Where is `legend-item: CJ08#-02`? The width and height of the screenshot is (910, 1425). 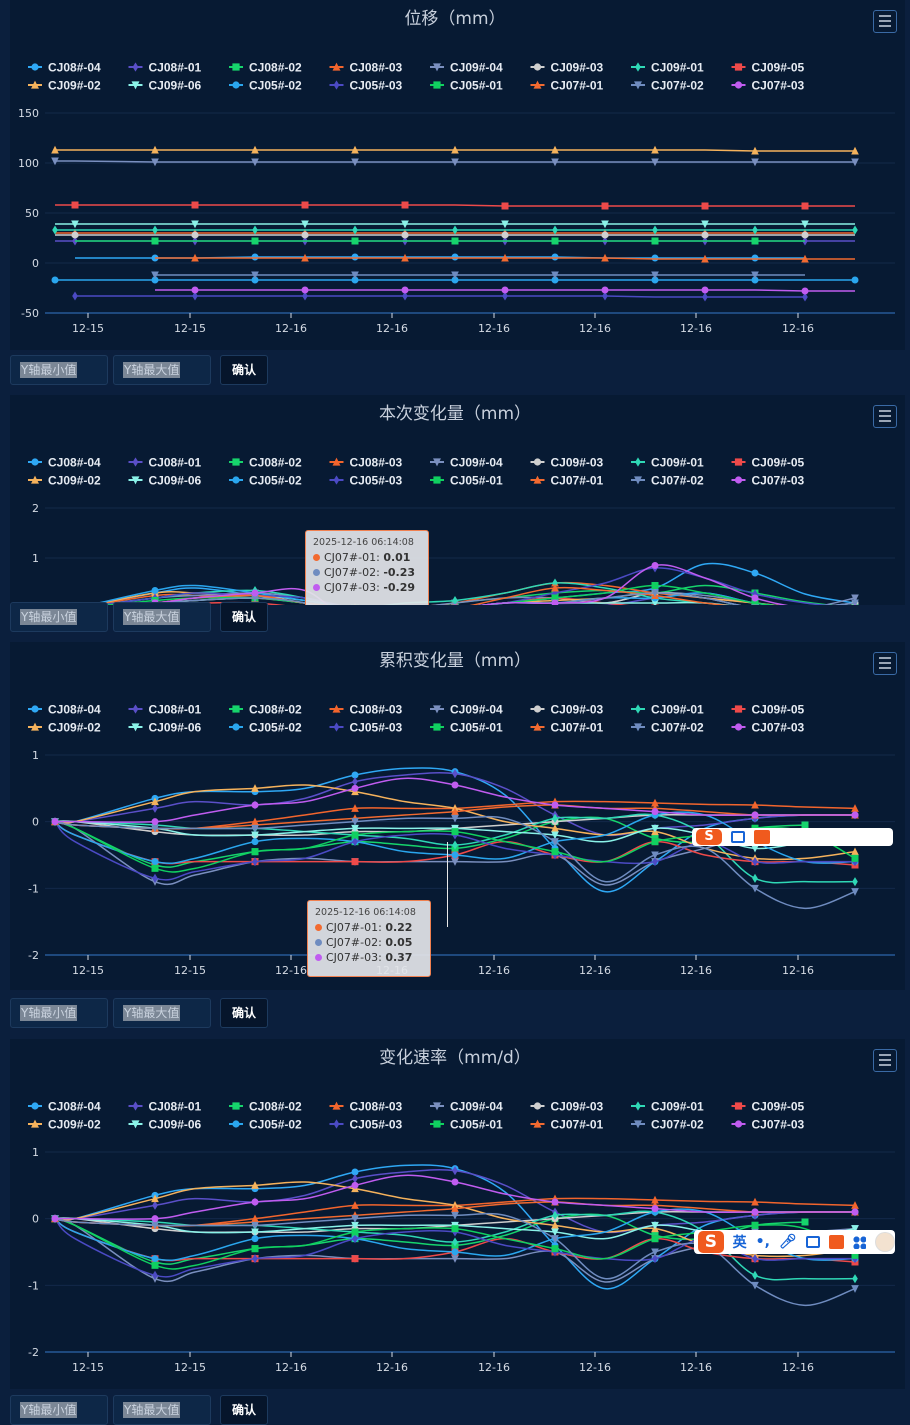
legend-item: CJ08#-02 is located at coordinates (265, 710).